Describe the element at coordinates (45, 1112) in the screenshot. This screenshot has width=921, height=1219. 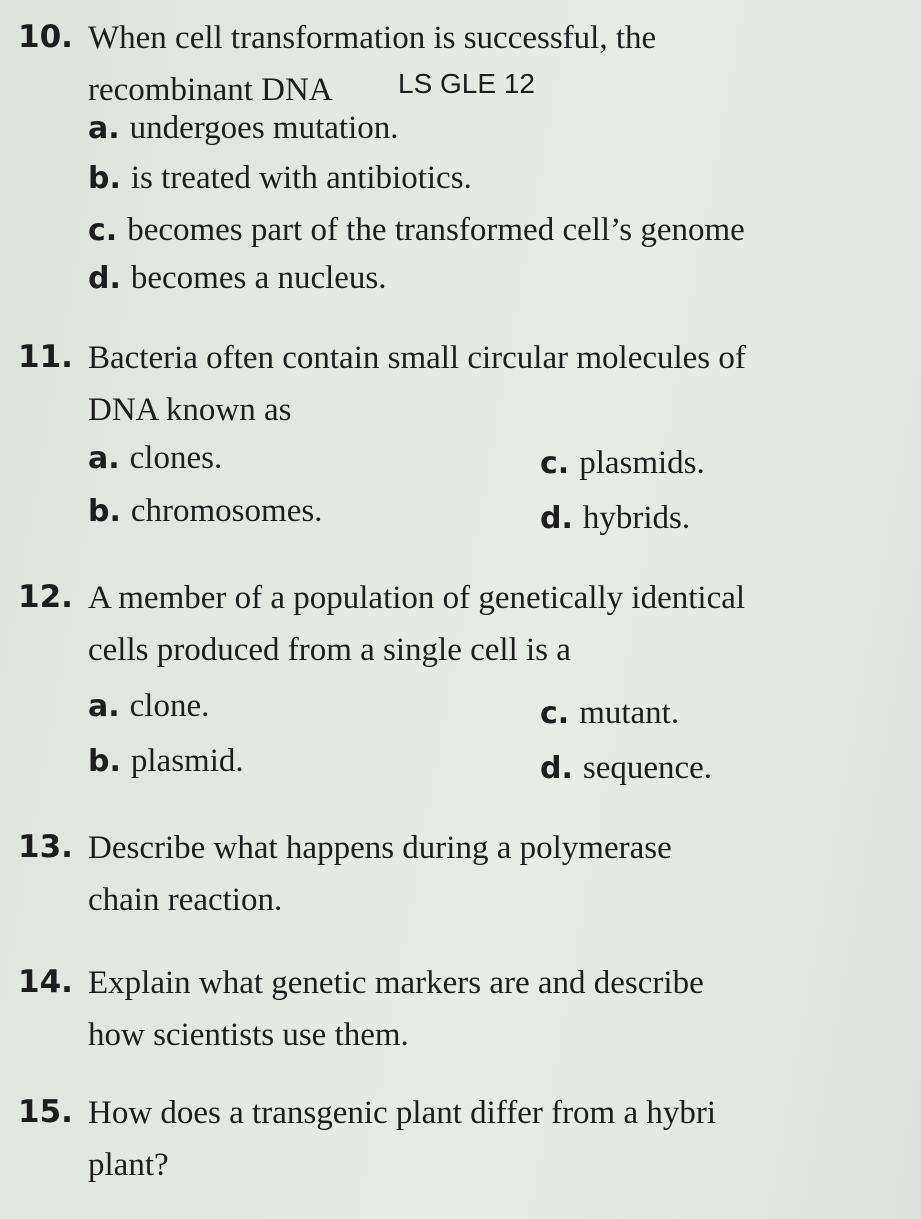
I see `question-number: 15.` at that location.